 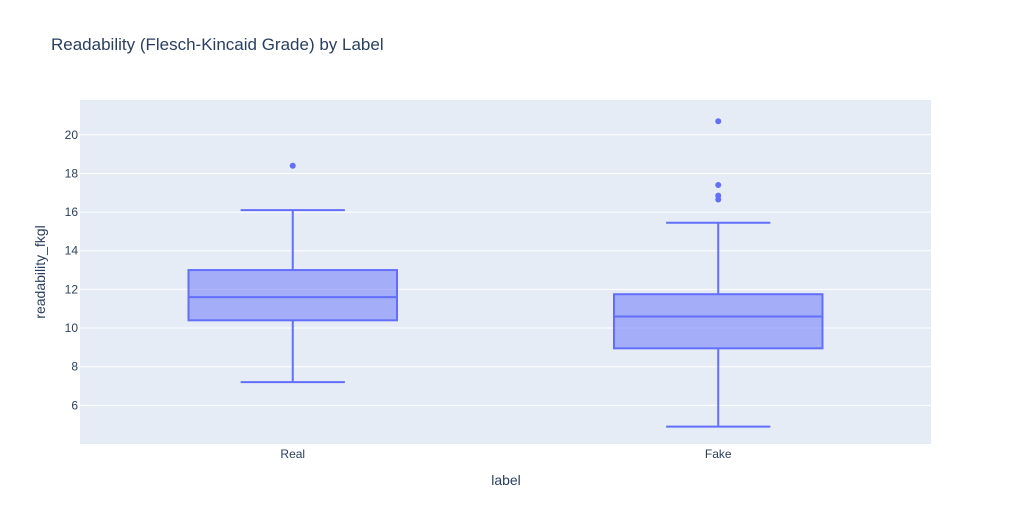 I want to click on y-tick-label: 12, so click(x=72, y=289).